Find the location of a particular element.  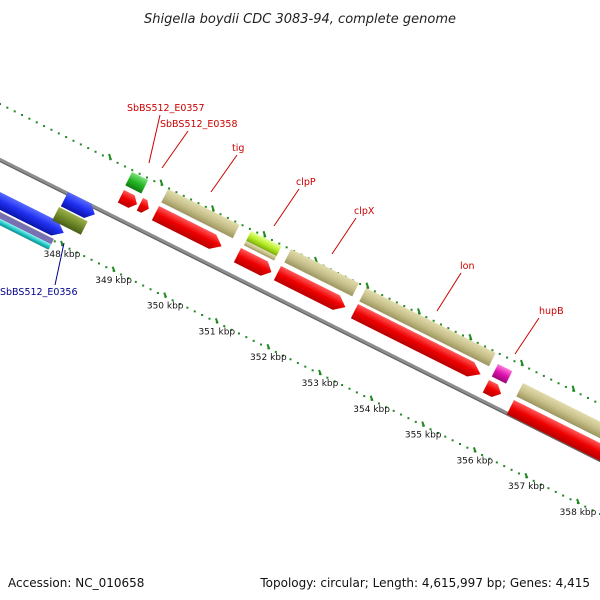

gene-arrow-red-hupB is located at coordinates (492, 388).